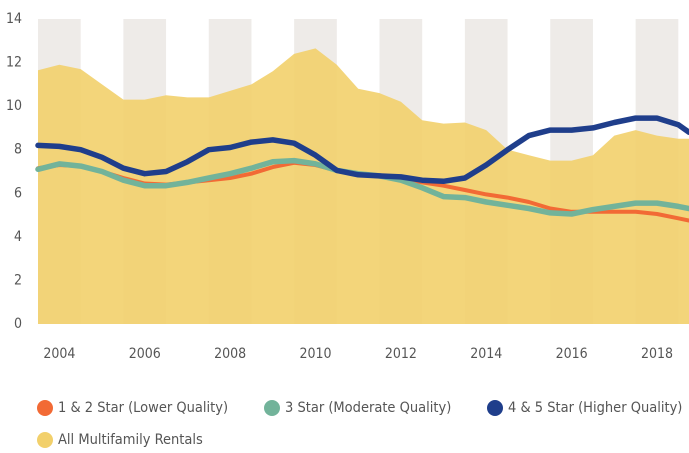 The image size is (689, 453). What do you see at coordinates (486, 354) in the screenshot?
I see `x-tick-label: 2014` at bounding box center [486, 354].